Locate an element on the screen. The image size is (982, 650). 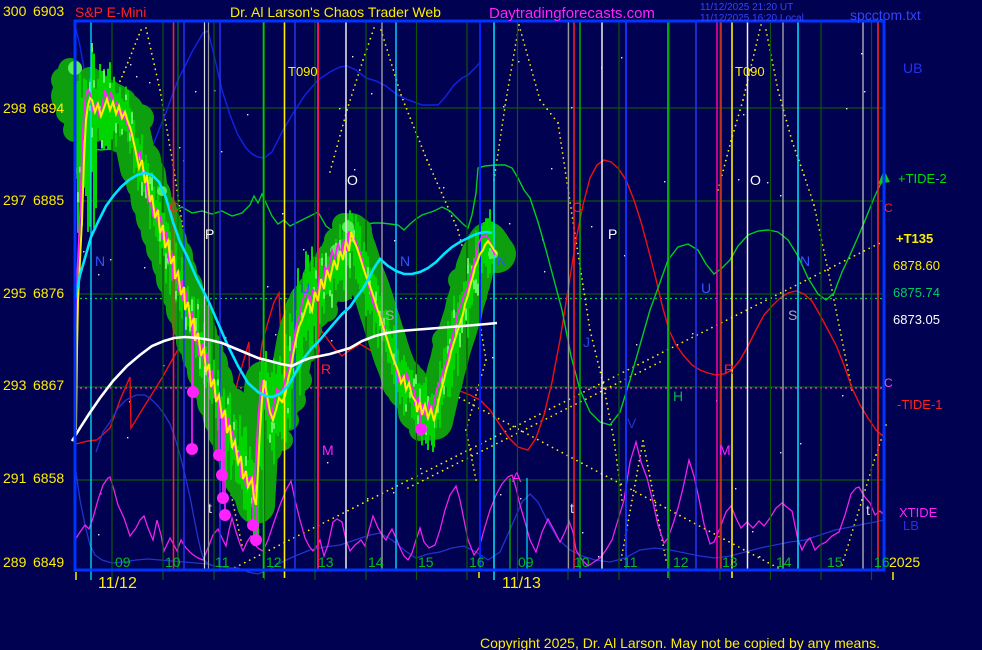
svg-text: 6878.60 is located at coordinates (916, 265).